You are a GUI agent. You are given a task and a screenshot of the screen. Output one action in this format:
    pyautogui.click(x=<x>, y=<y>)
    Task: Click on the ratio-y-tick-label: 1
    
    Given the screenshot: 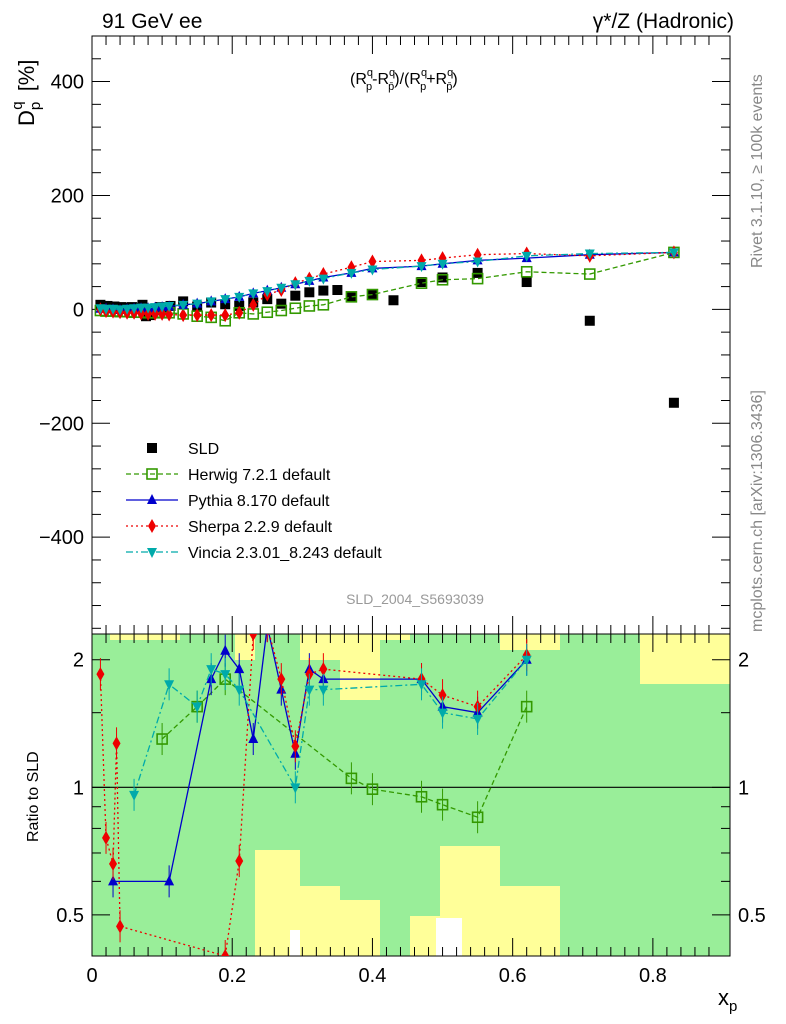 What is the action you would take?
    pyautogui.click(x=78, y=788)
    